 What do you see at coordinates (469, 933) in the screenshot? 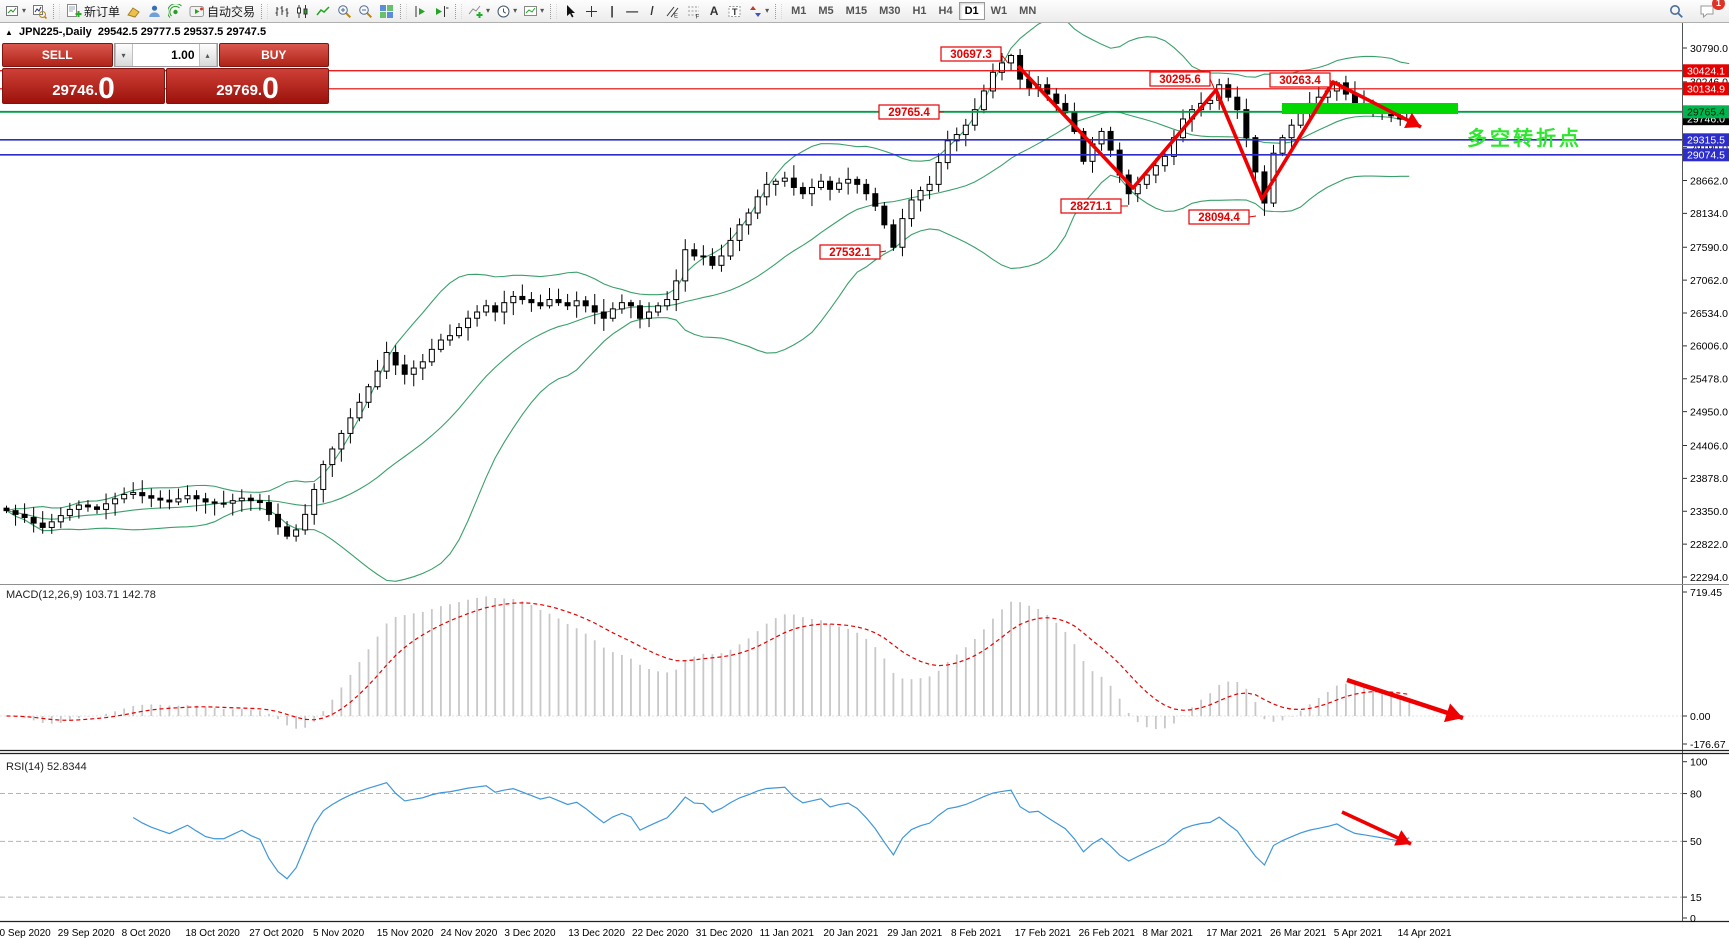
I see `date-label: 24 Nov 2020` at bounding box center [469, 933].